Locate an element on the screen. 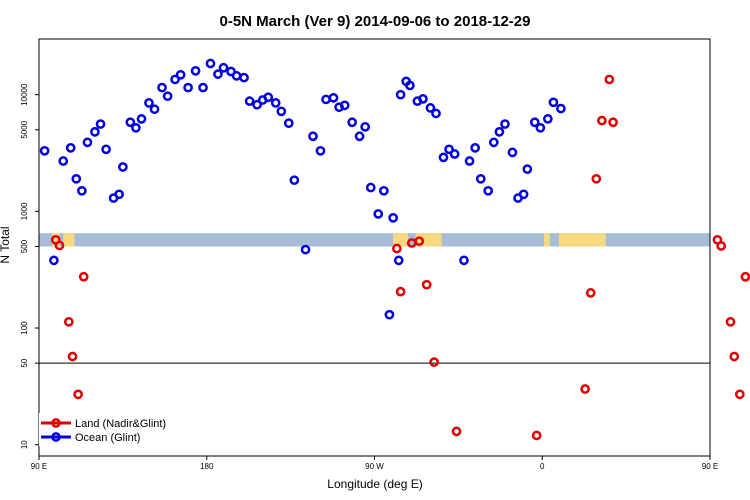 The width and height of the screenshot is (750, 500). legend-land-label: Land (Nadir&Glint) is located at coordinates (120, 424).